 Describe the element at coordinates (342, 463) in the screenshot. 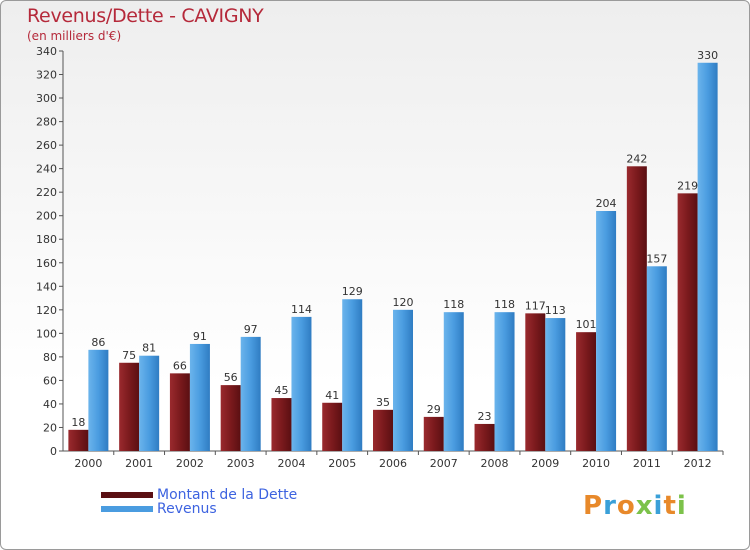

I see `x-tick-label: 2005` at that location.